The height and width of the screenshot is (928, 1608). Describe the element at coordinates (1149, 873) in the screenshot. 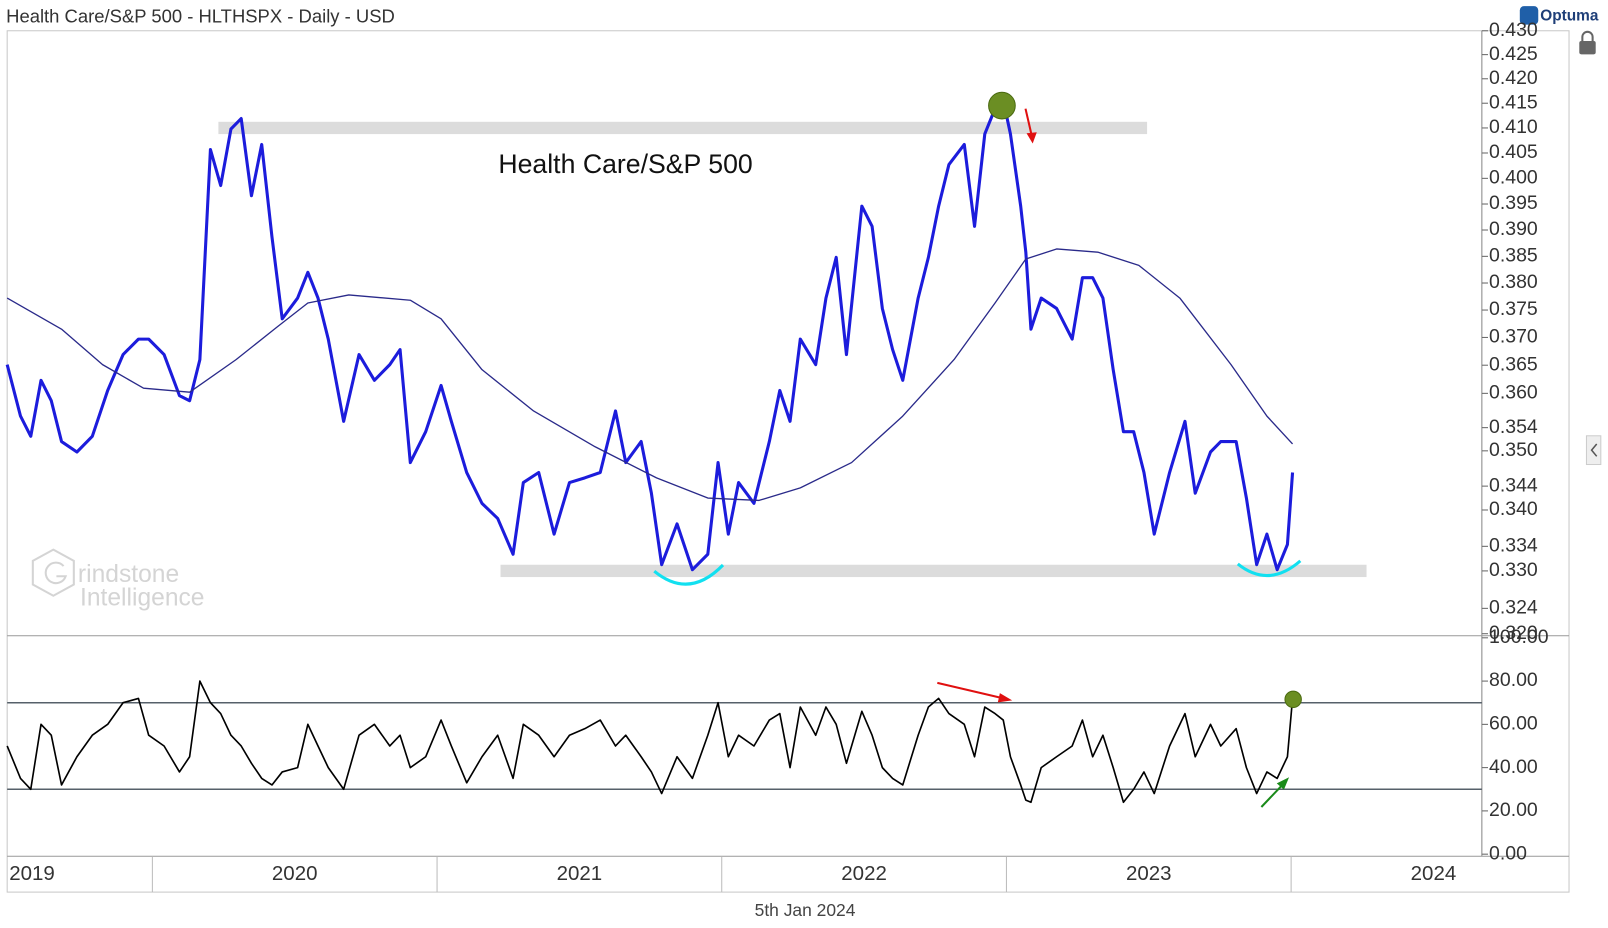

I see `x-tick-label: 2023` at that location.